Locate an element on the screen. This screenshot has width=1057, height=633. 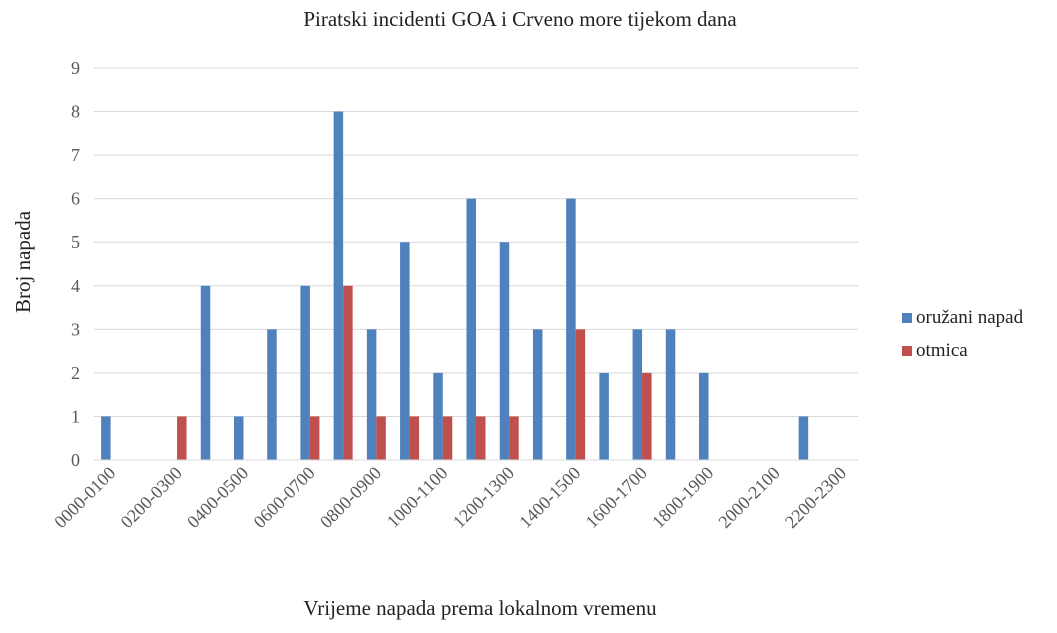
x-axis-label: Vrijeme napada prema lokalnom vremenu is located at coordinates (480, 608).